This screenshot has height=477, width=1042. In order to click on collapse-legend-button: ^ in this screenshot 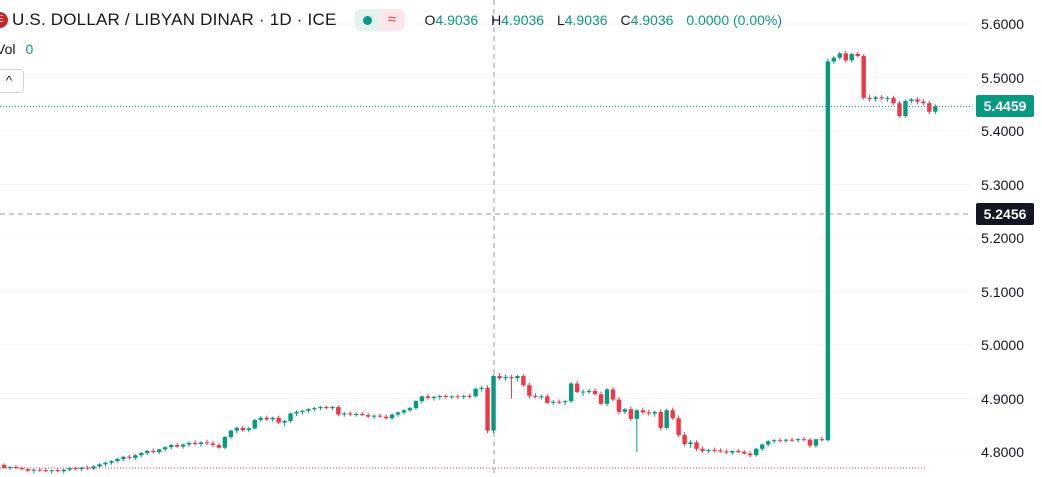, I will do `click(12, 81)`.